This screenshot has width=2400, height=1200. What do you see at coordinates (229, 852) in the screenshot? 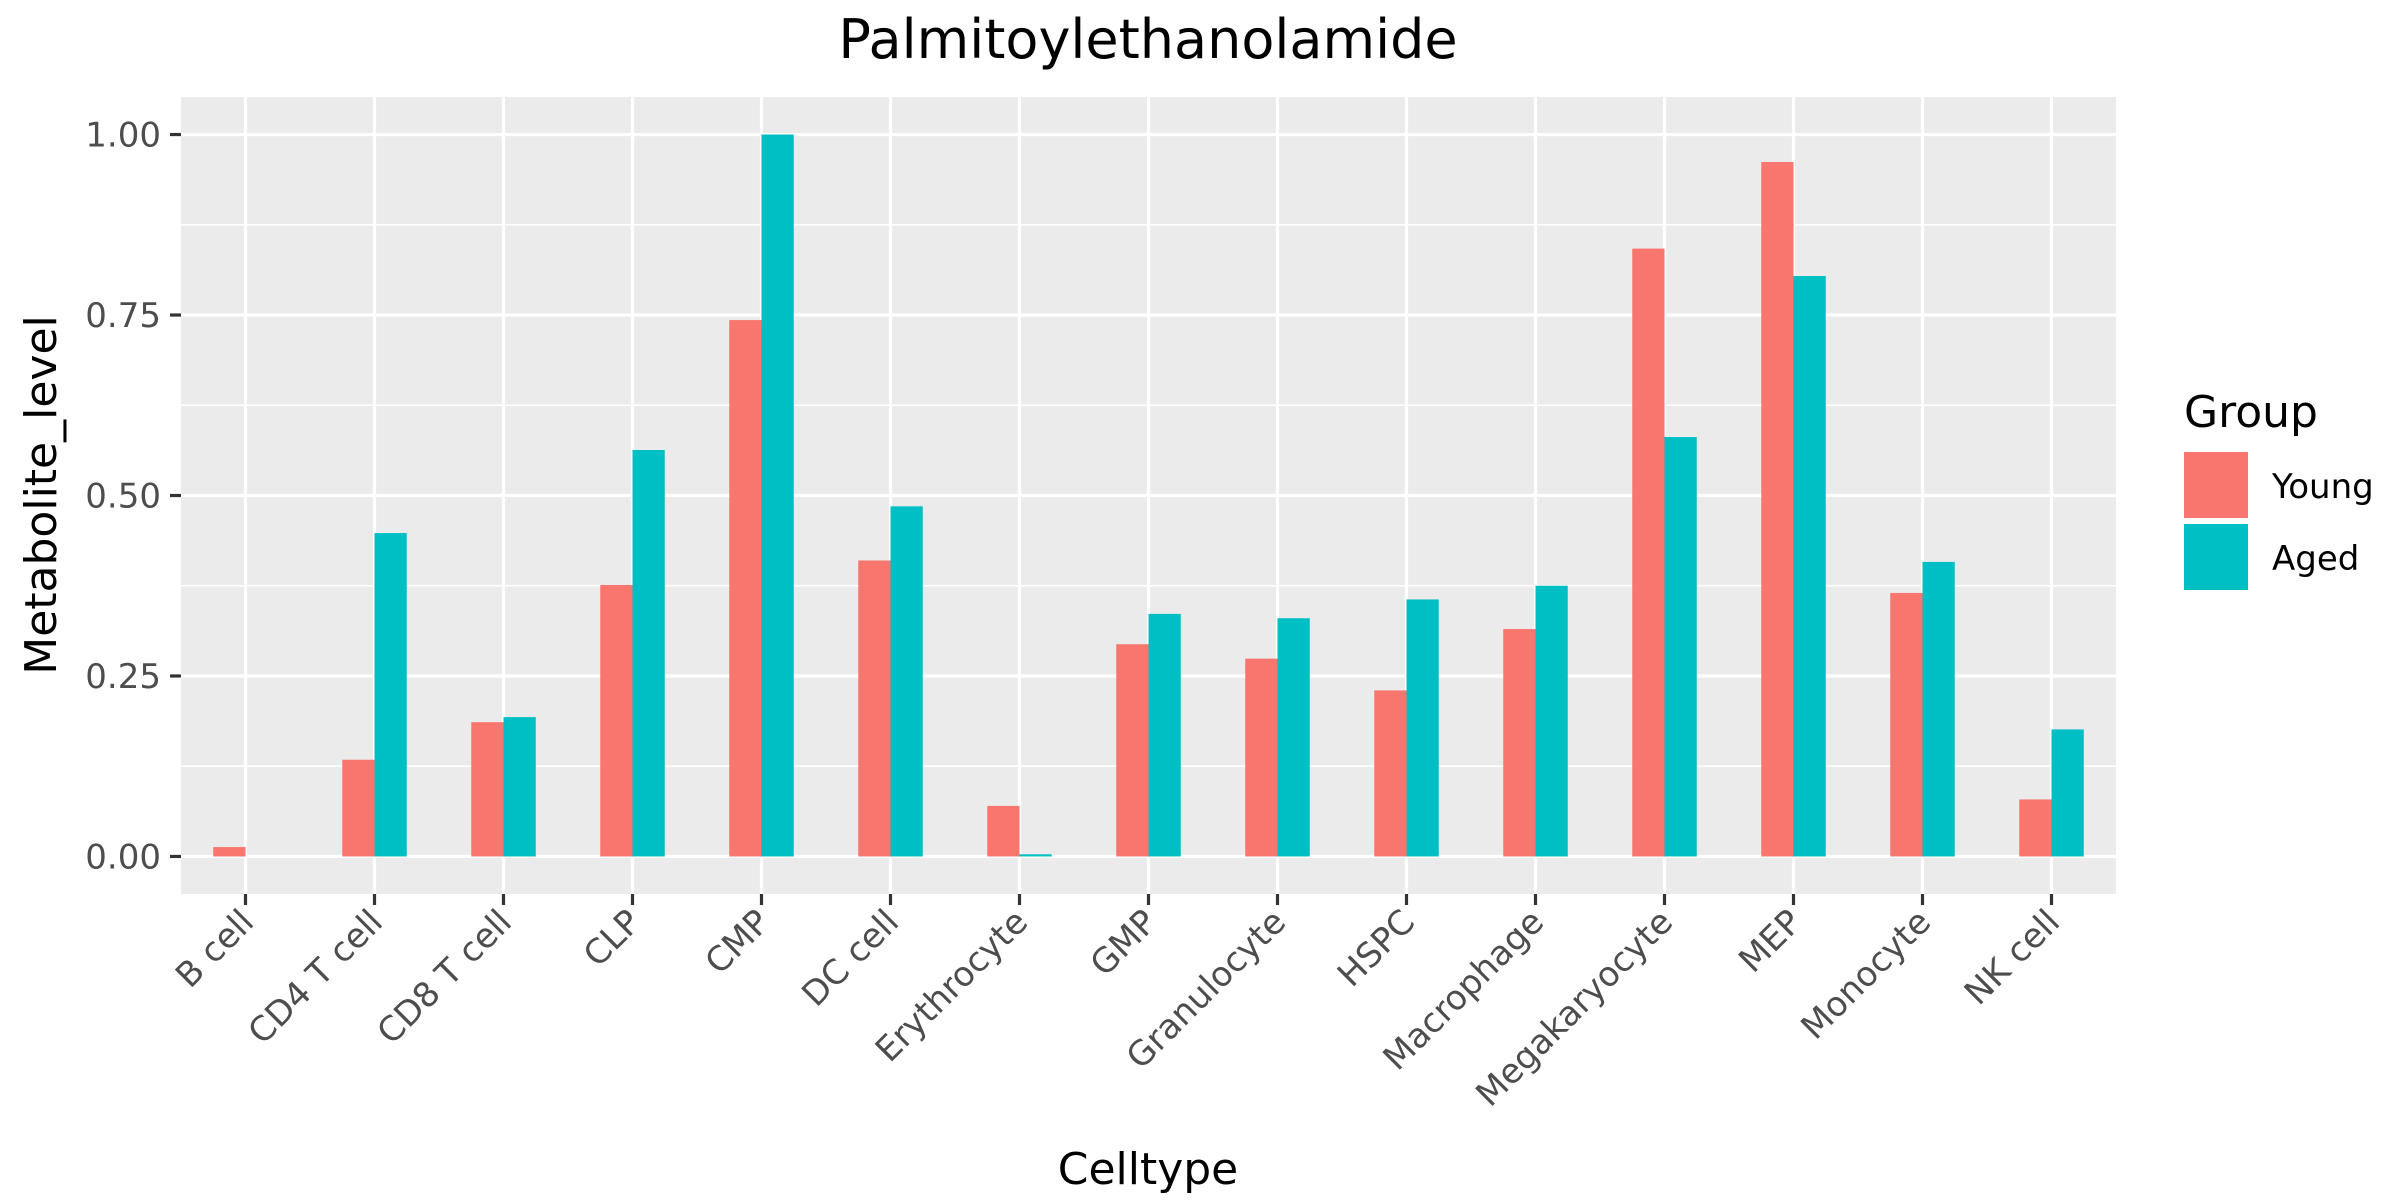
I see `bar-young-b-cell` at bounding box center [229, 852].